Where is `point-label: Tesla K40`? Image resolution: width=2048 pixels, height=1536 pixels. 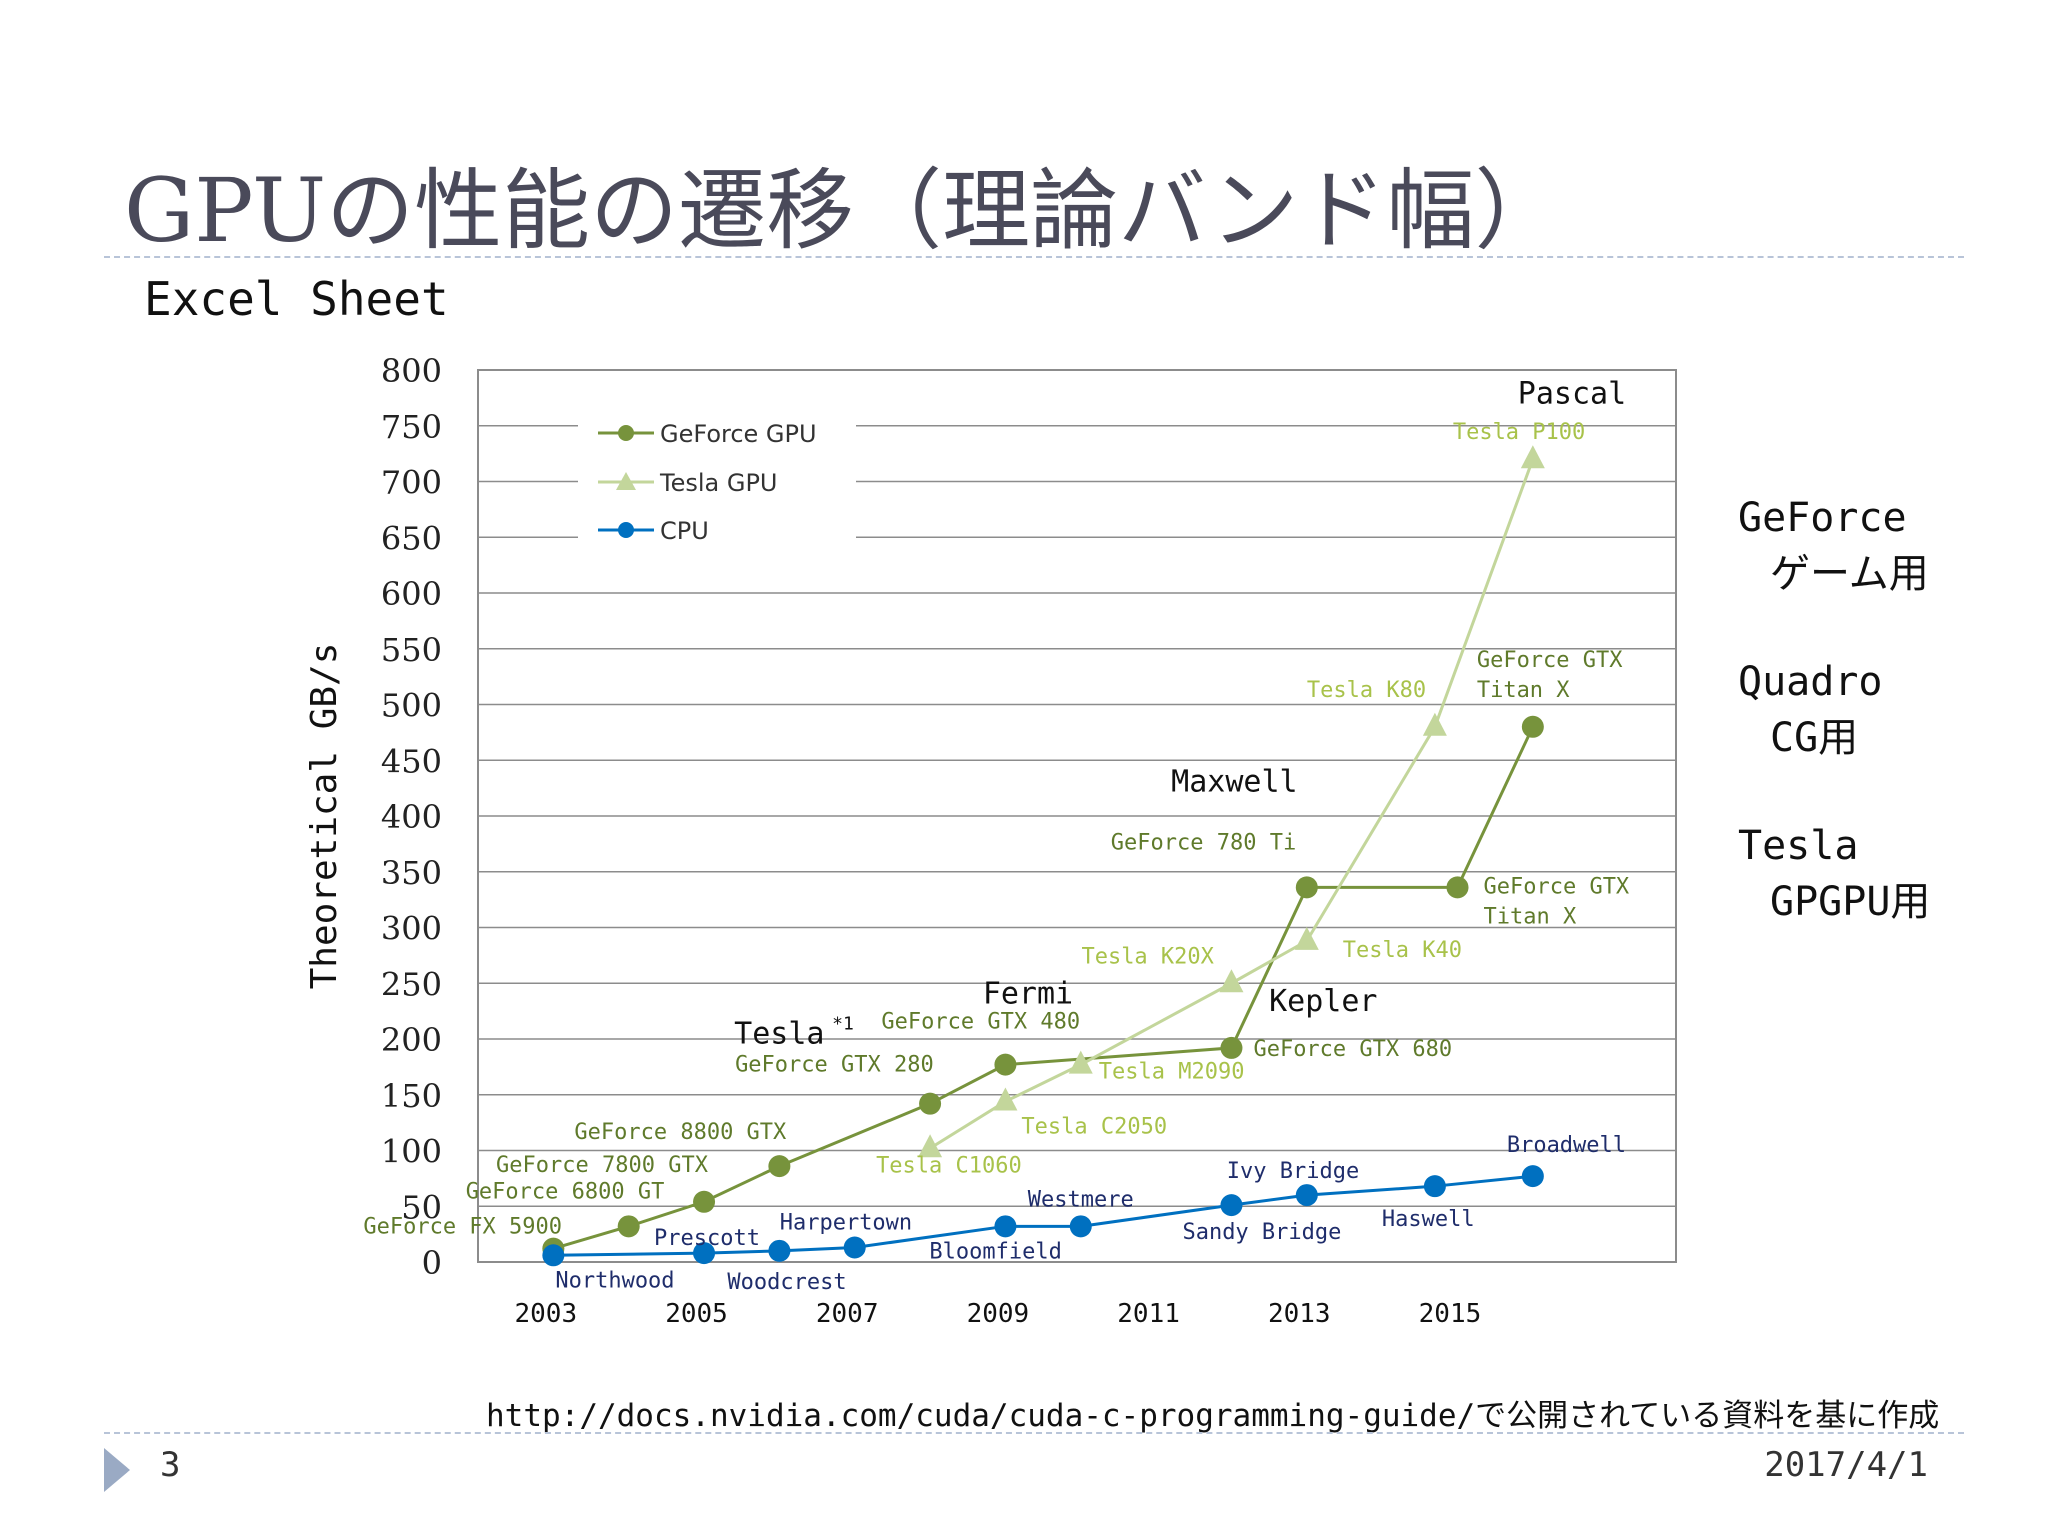
point-label: Tesla K40 is located at coordinates (1402, 950).